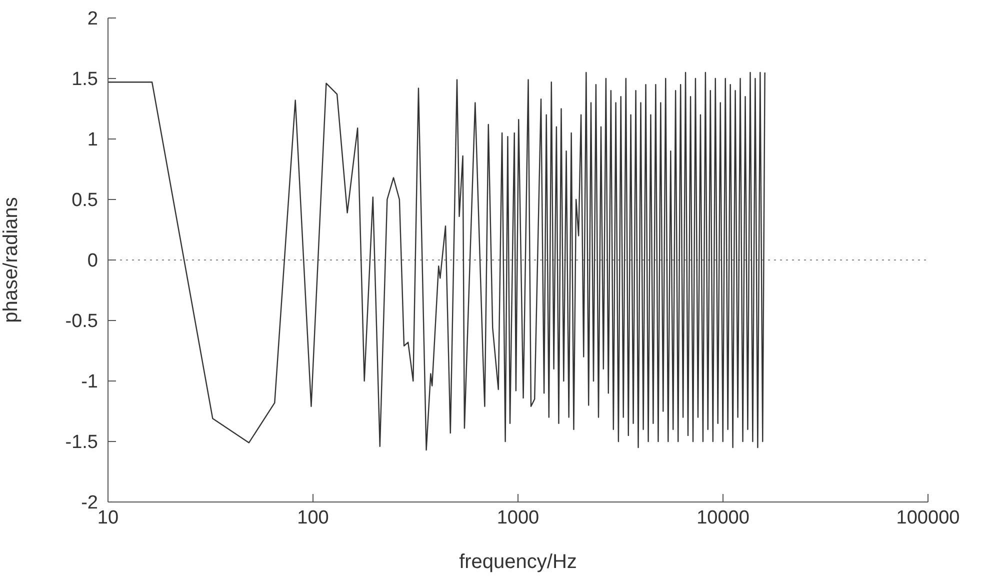 The height and width of the screenshot is (580, 988). I want to click on x-tick-label: 10, so click(108, 517).